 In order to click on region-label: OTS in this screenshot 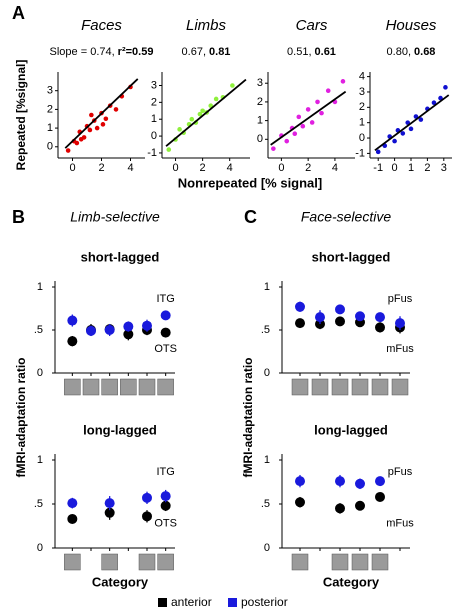, I will do `click(165, 349)`.